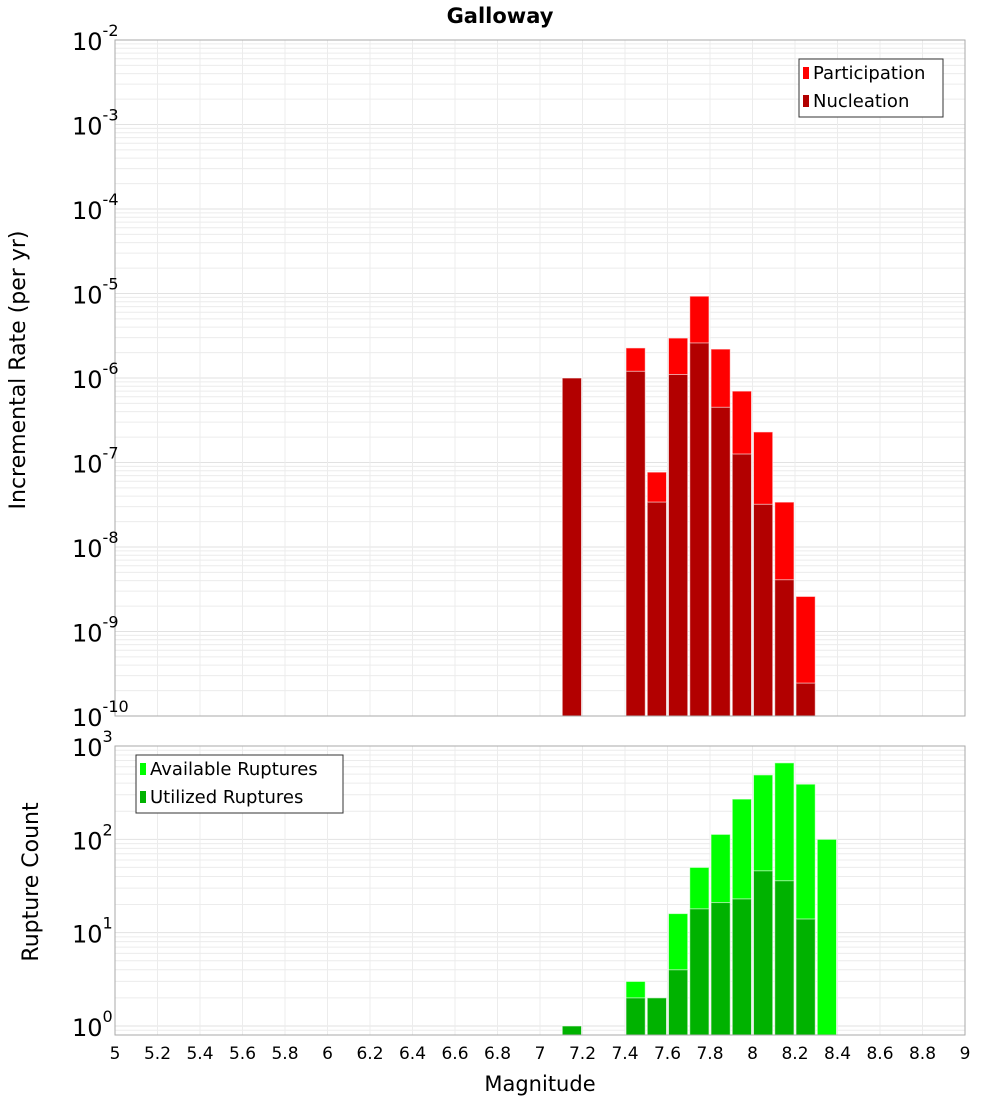 This screenshot has width=1000, height=1100. What do you see at coordinates (861, 101) in the screenshot?
I see `legend-label: Nucleation` at bounding box center [861, 101].